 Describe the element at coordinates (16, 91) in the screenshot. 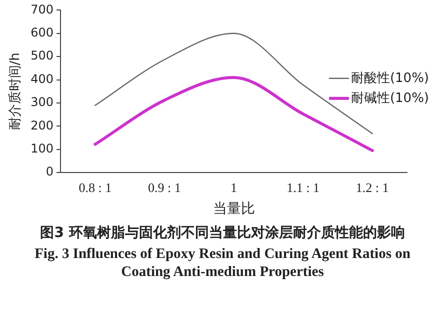

I see `y-axis-title: 耐介质时间/h` at that location.